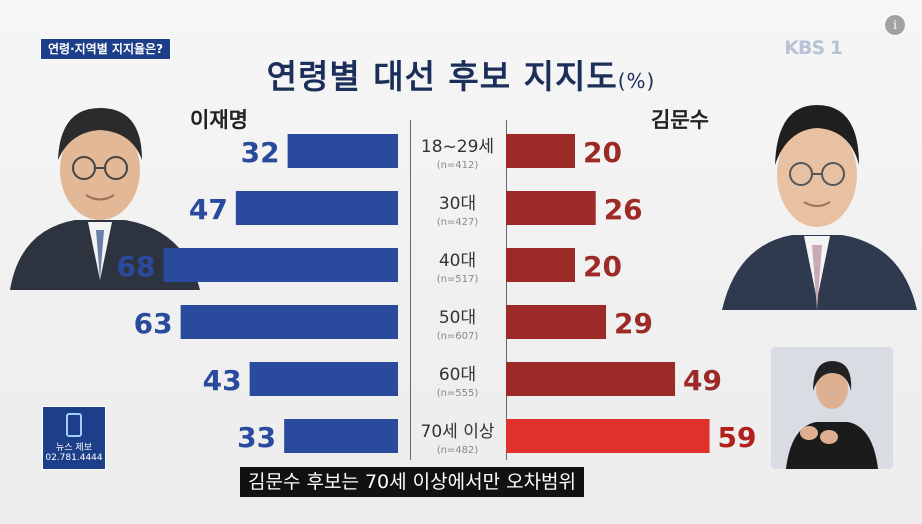 The width and height of the screenshot is (922, 524). What do you see at coordinates (540, 265) in the screenshot?
I see `bar-3-right` at bounding box center [540, 265].